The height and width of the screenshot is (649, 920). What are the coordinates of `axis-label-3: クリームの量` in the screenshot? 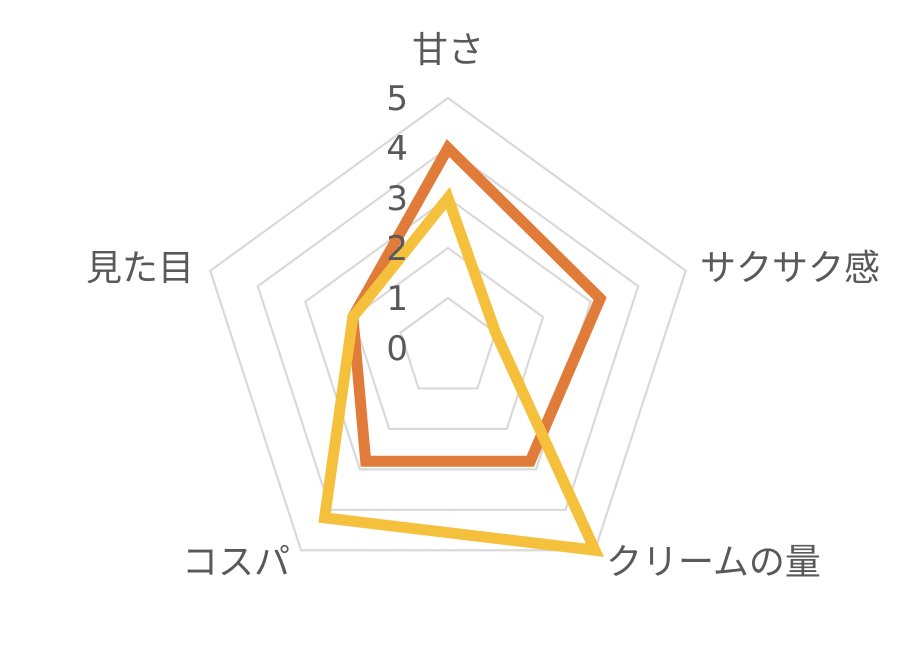 It's located at (713, 562).